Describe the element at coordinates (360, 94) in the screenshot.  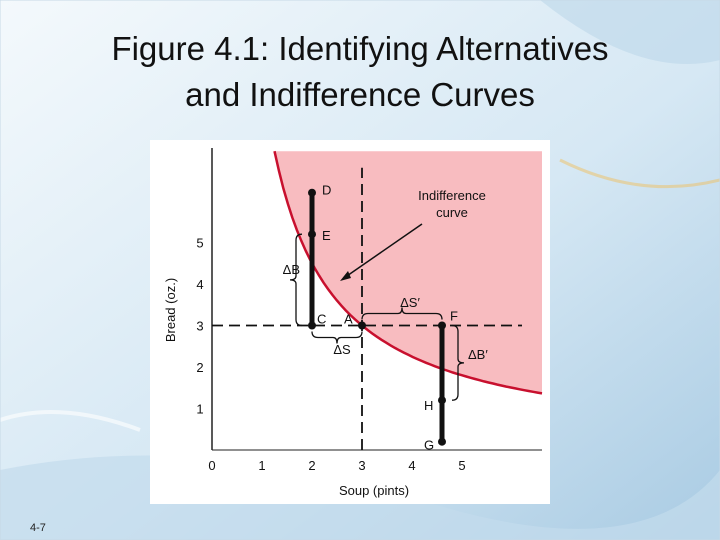
I see `slide-title-line-2: and Indifference Curves` at that location.